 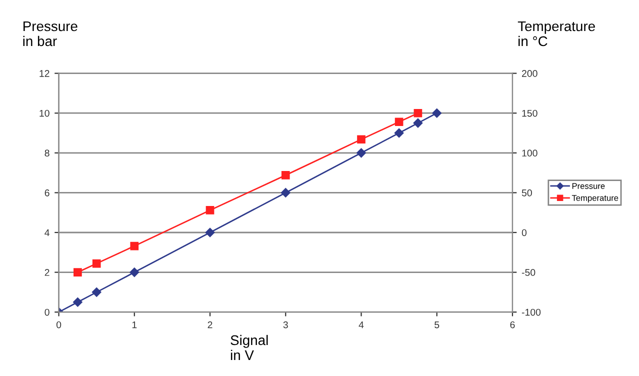 I want to click on y-tick-label: 4, so click(x=47, y=232).